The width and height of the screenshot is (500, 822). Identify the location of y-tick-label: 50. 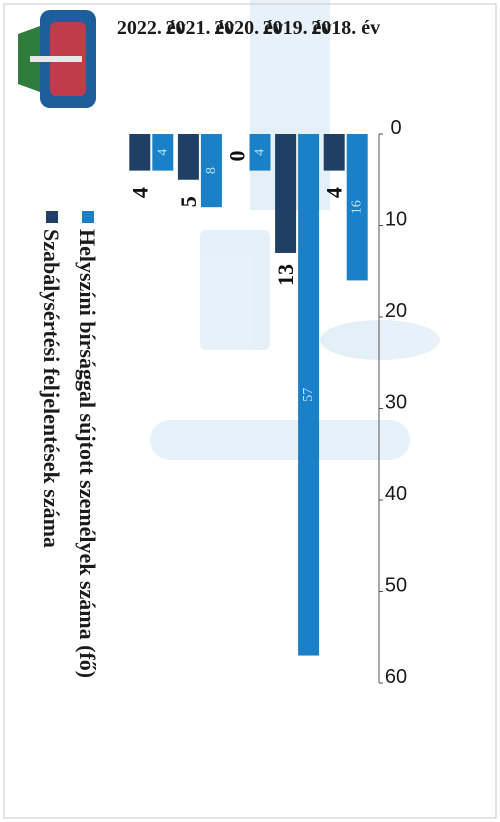
(396, 586).